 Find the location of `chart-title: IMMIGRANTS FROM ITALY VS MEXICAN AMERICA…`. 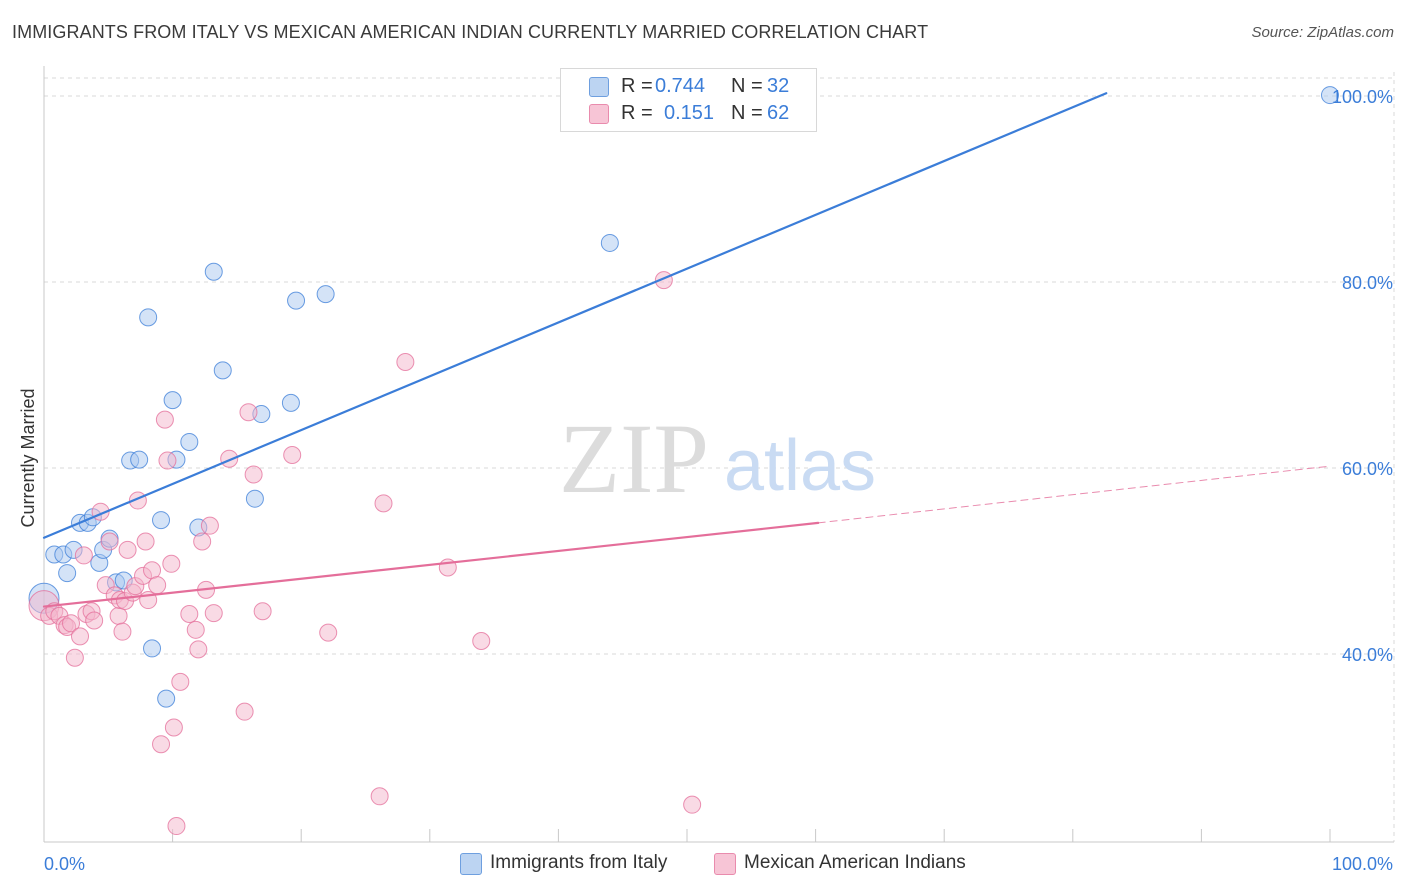

chart-title: IMMIGRANTS FROM ITALY VS MEXICAN AMERICA… is located at coordinates (470, 32).